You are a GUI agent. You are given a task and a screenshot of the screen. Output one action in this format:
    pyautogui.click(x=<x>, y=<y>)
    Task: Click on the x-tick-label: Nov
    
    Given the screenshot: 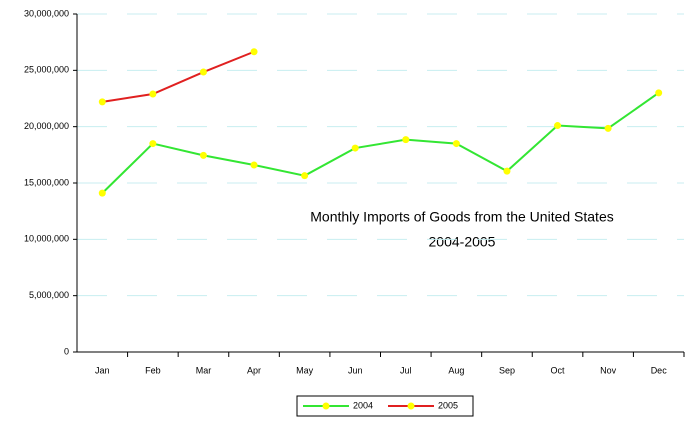 What is the action you would take?
    pyautogui.click(x=608, y=370)
    